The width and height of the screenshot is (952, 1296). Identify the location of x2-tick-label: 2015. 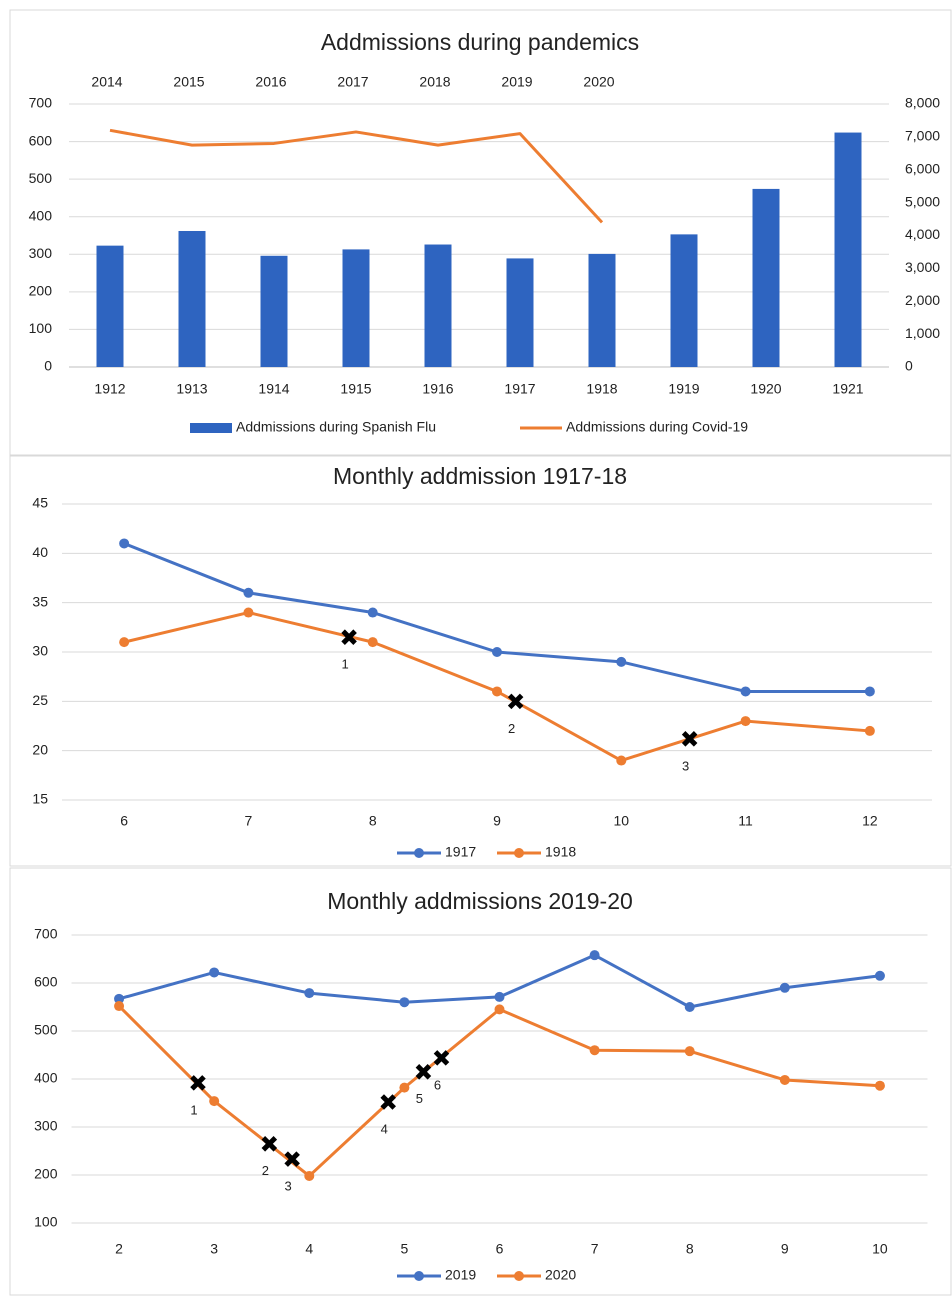
(188, 82).